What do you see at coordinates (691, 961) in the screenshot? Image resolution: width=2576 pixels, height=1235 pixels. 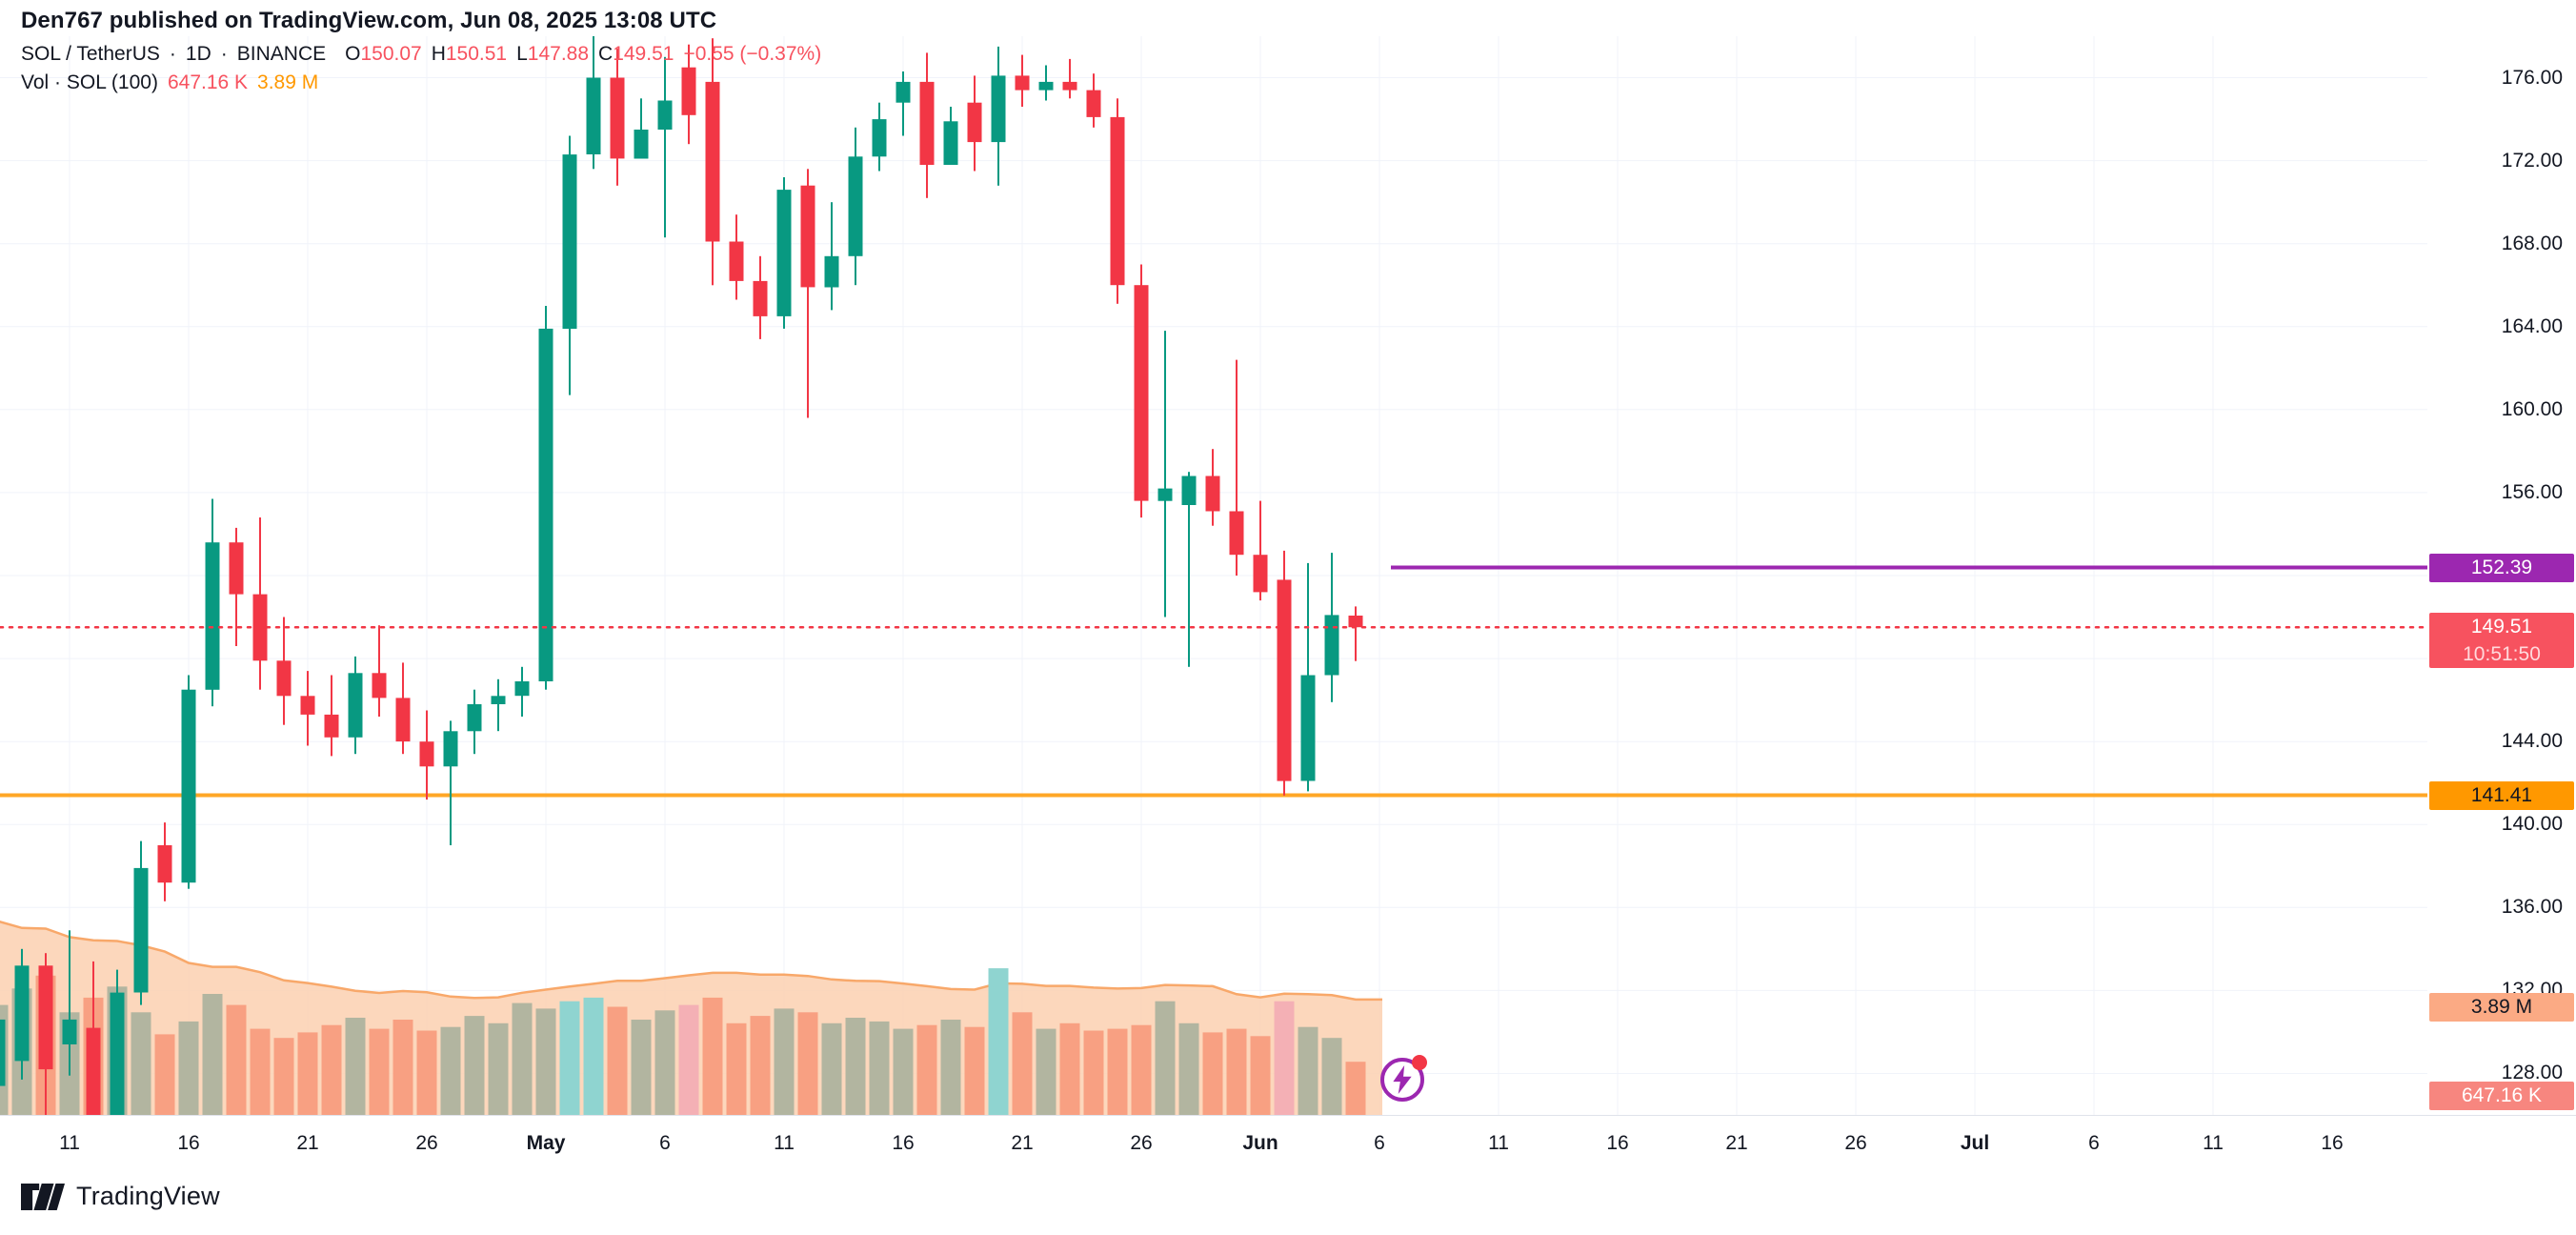 I see `volume-ma-line` at bounding box center [691, 961].